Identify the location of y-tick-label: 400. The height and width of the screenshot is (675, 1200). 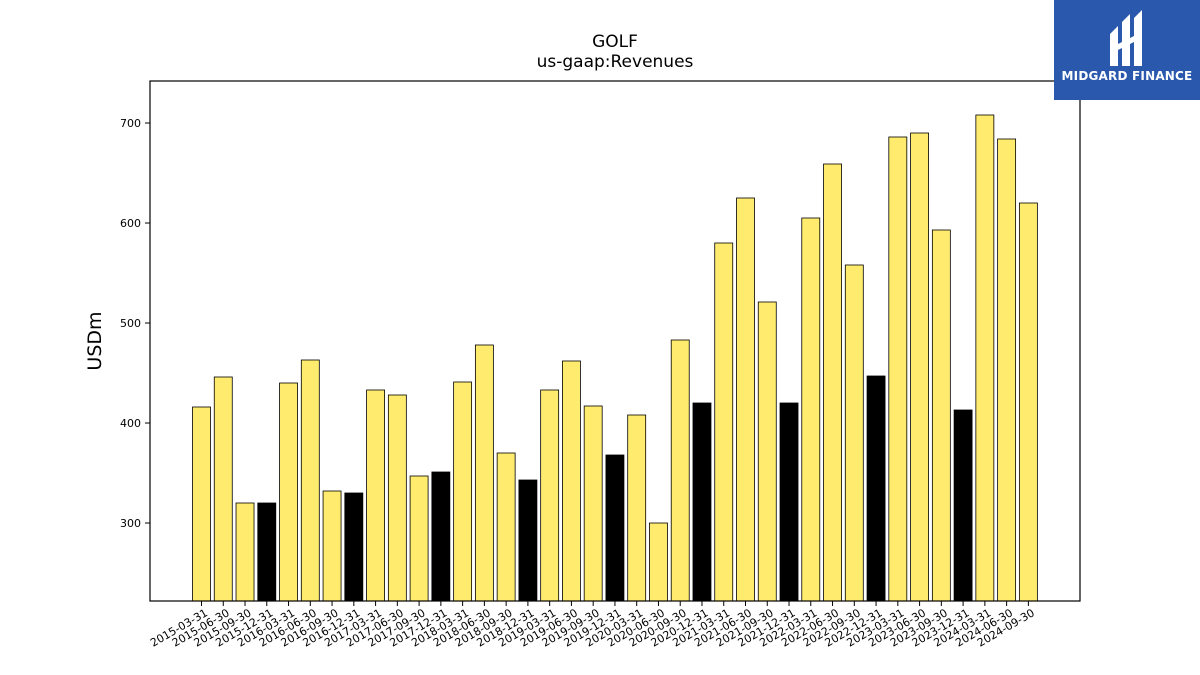
(130, 423).